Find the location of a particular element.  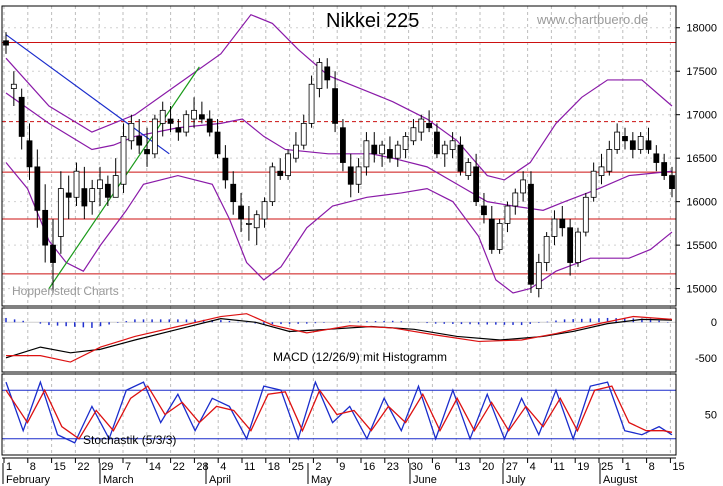

price-axis-label: 17500 is located at coordinates (701, 72).